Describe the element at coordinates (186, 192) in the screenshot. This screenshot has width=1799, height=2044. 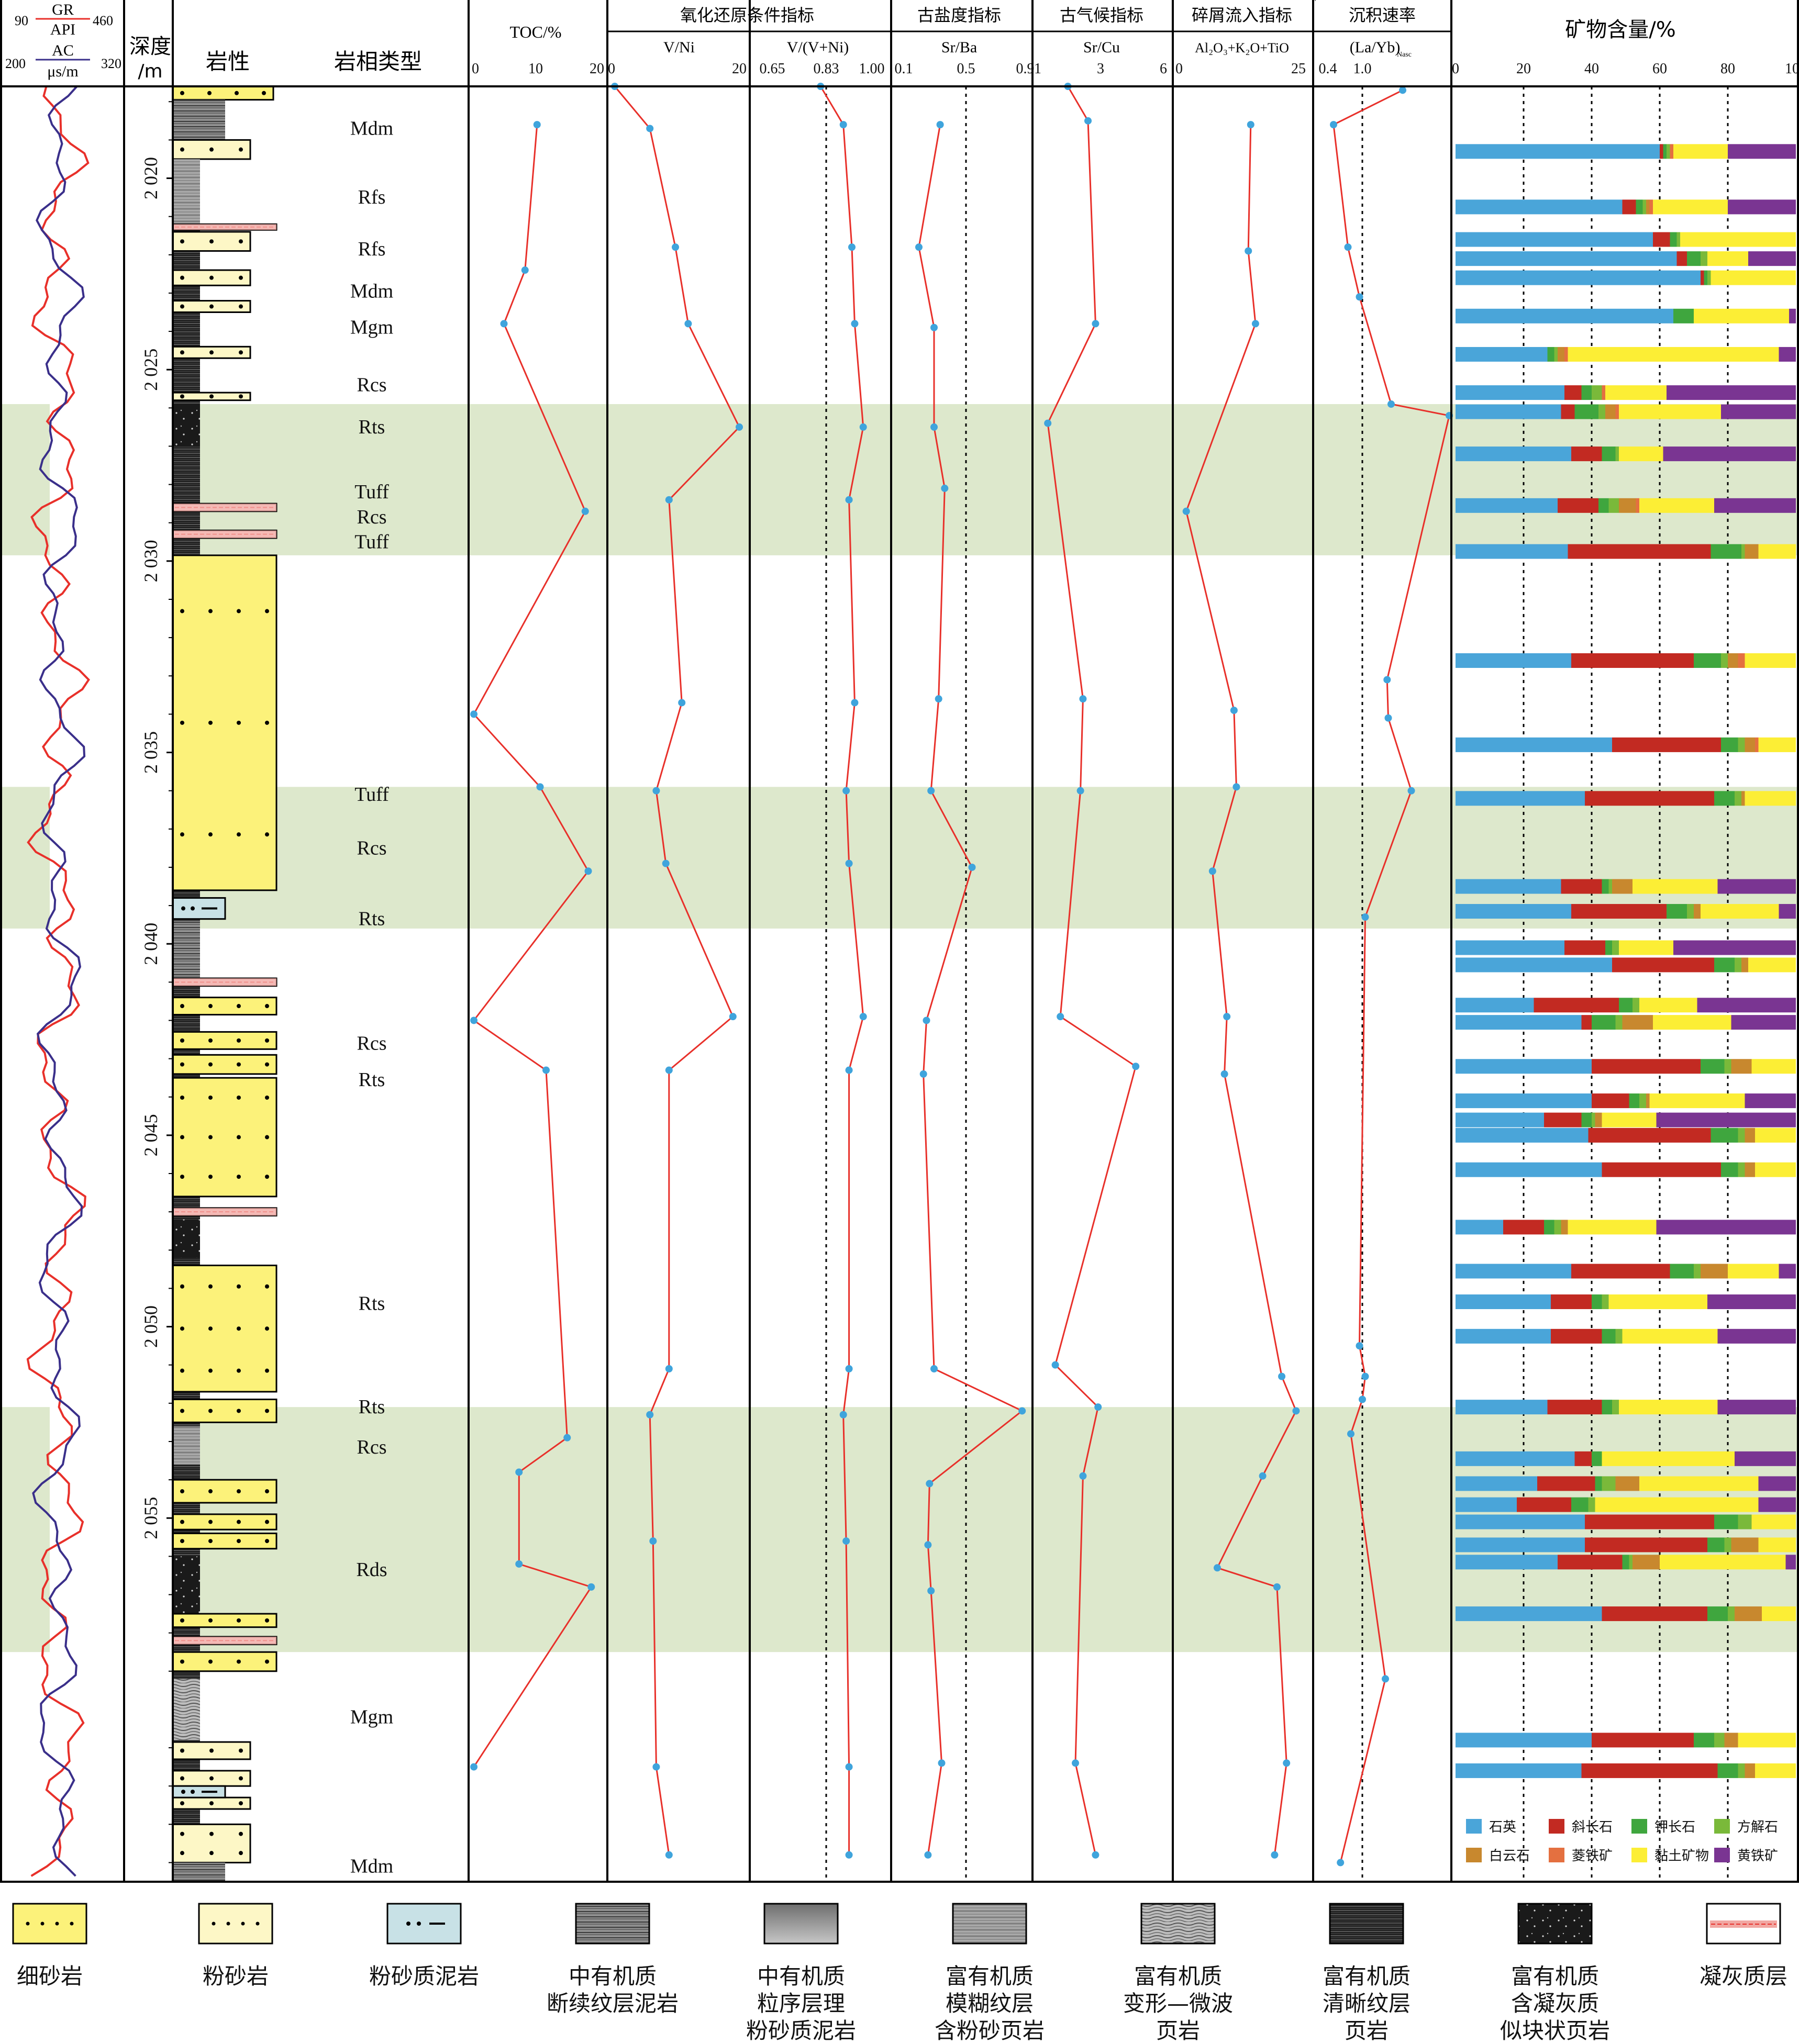
I see `litho-block-blur` at that location.